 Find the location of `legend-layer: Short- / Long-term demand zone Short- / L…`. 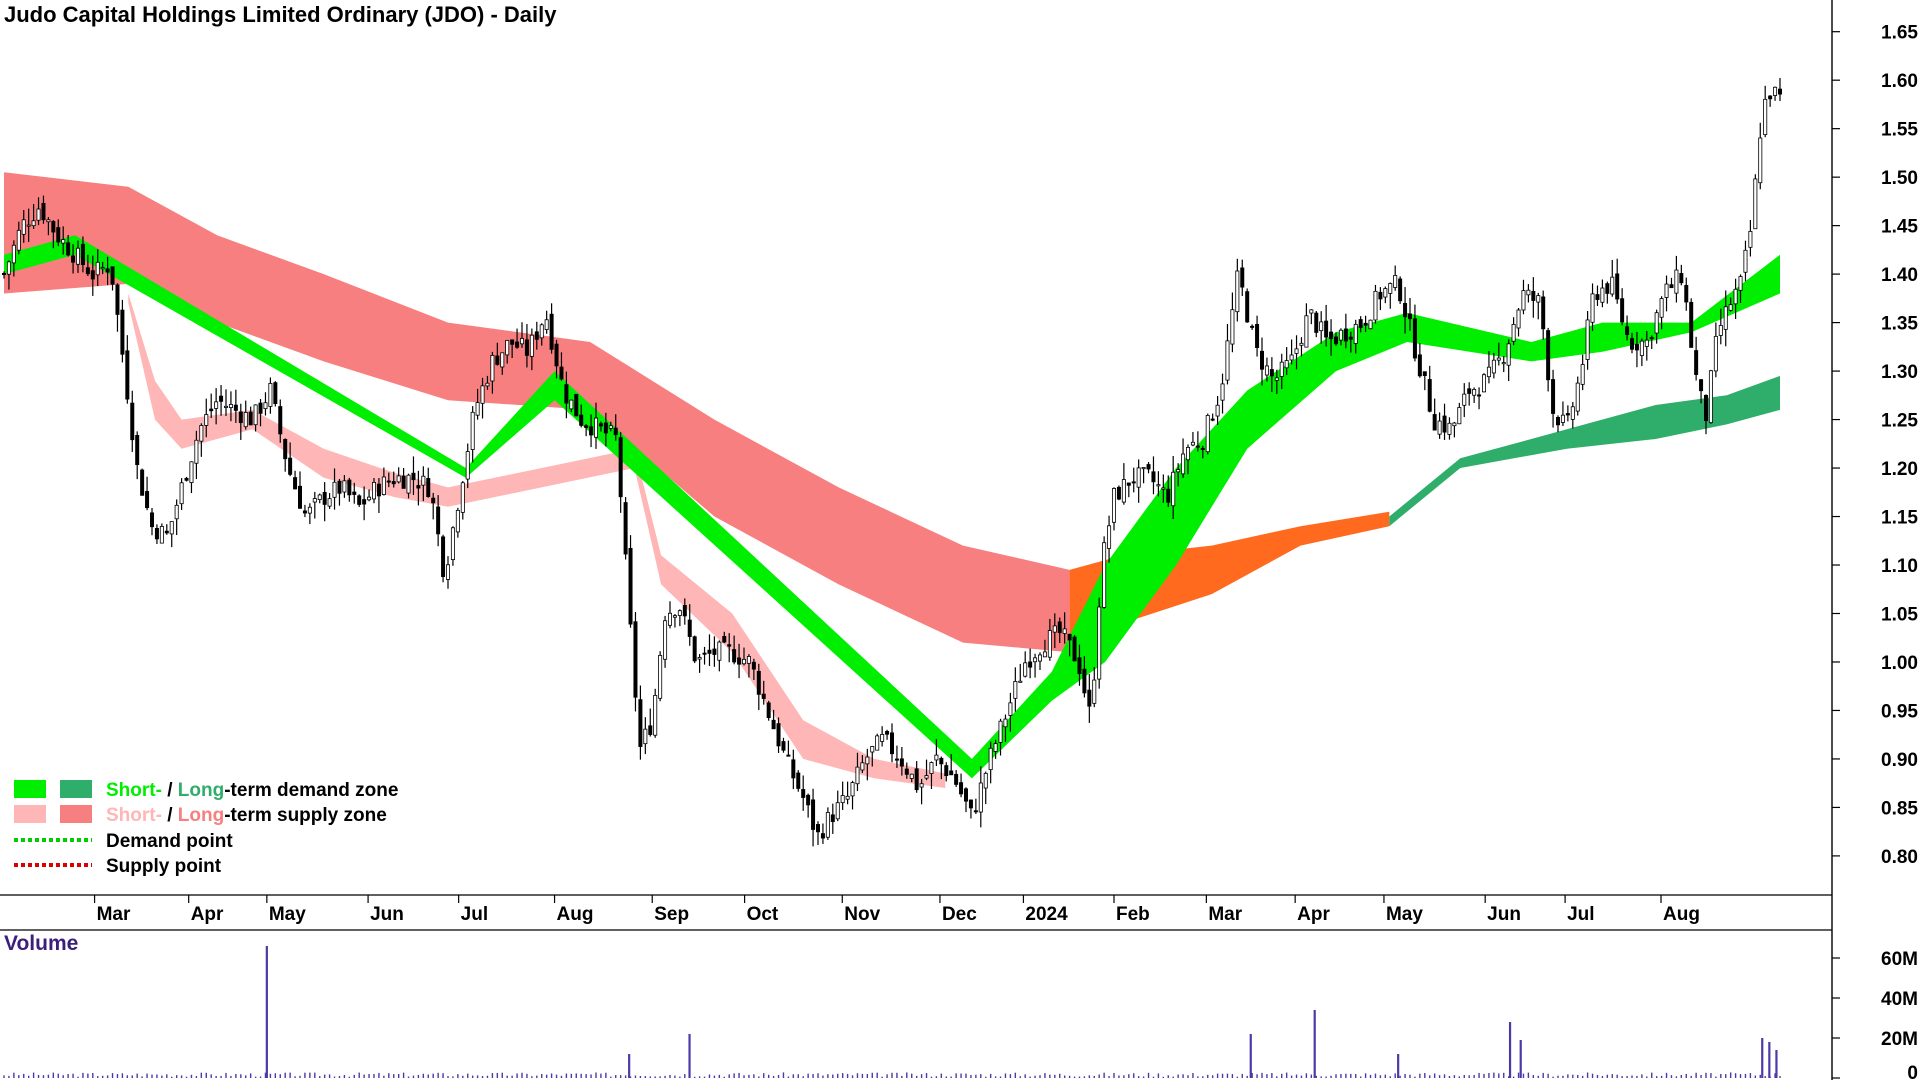

legend-layer: Short- / Long-term demand zone Short- / L… is located at coordinates (206, 828).